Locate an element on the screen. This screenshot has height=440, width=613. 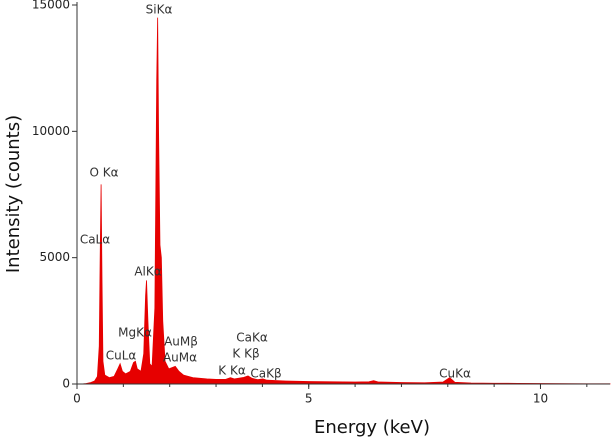
x-axis-label: Energy (keV) is located at coordinates (372, 427).